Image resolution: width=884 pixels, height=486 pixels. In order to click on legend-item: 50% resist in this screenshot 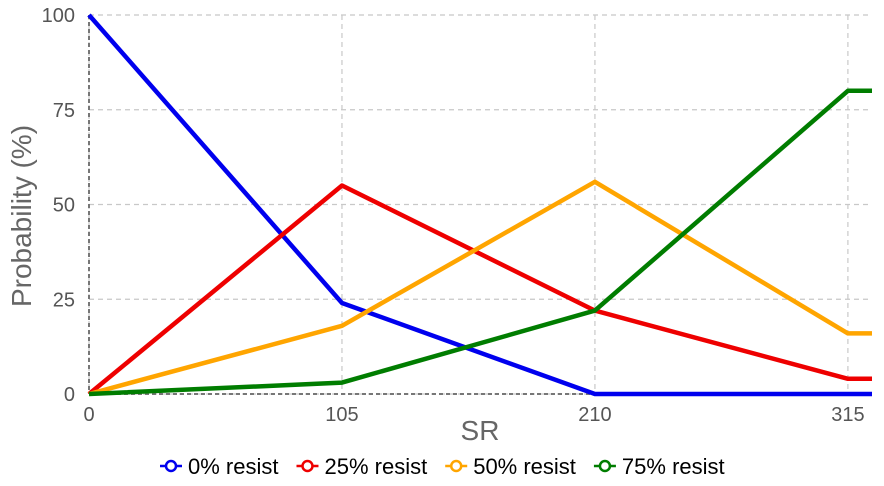, I will do `click(510, 466)`.